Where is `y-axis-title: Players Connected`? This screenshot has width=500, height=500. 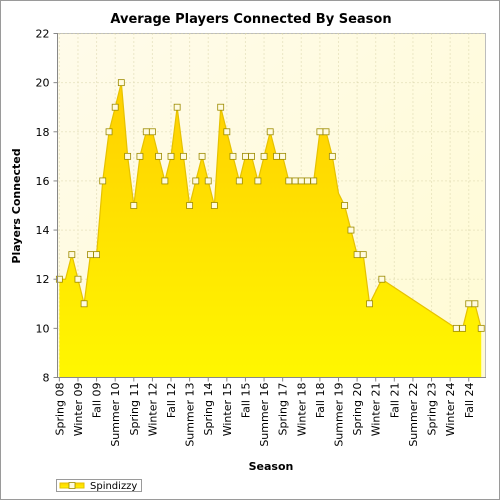
y-axis-title: Players Connected is located at coordinates (16, 205).